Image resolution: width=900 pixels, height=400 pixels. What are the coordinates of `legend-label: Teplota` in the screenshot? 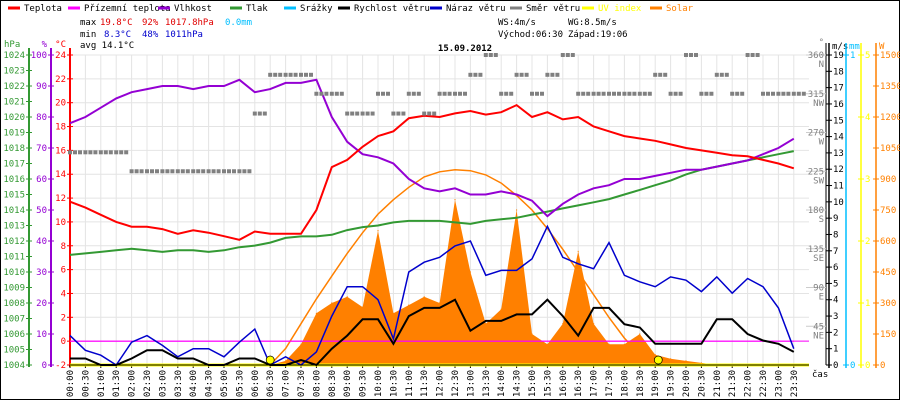 It's located at (43, 9).